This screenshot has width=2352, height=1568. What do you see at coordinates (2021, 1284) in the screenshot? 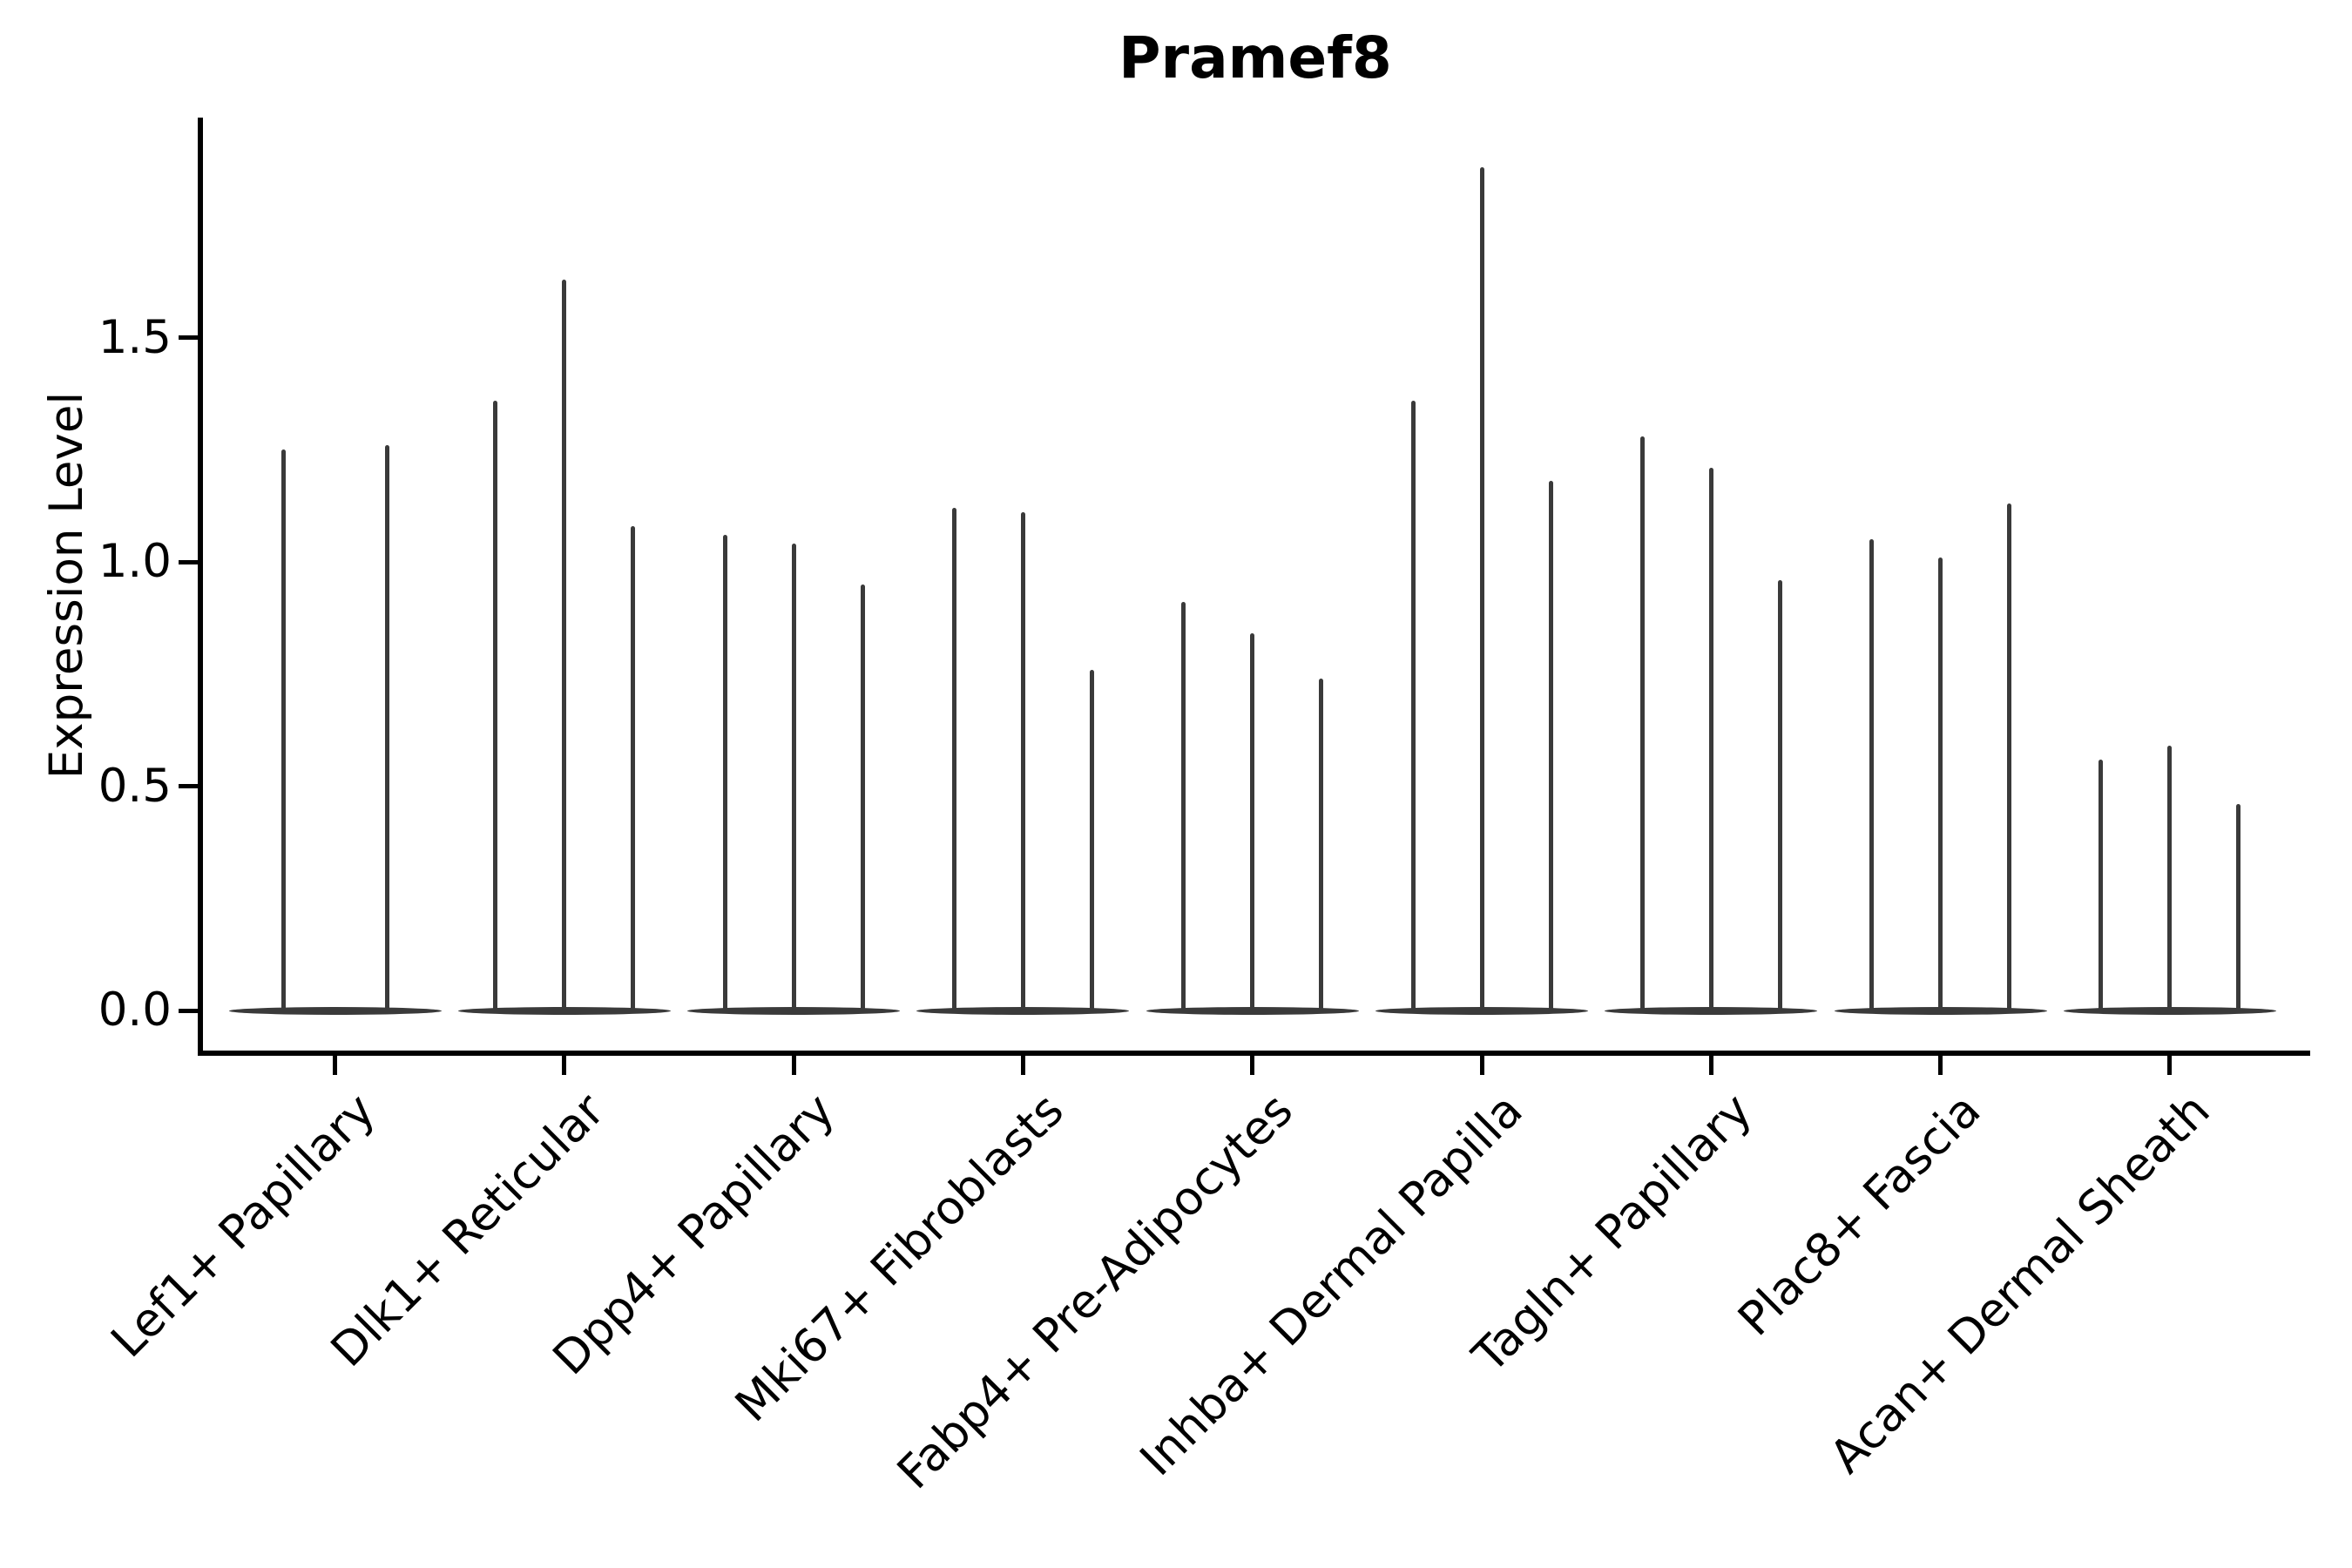
I see `x-tick-label: Acan+ Dermal Sheath` at bounding box center [2021, 1284].